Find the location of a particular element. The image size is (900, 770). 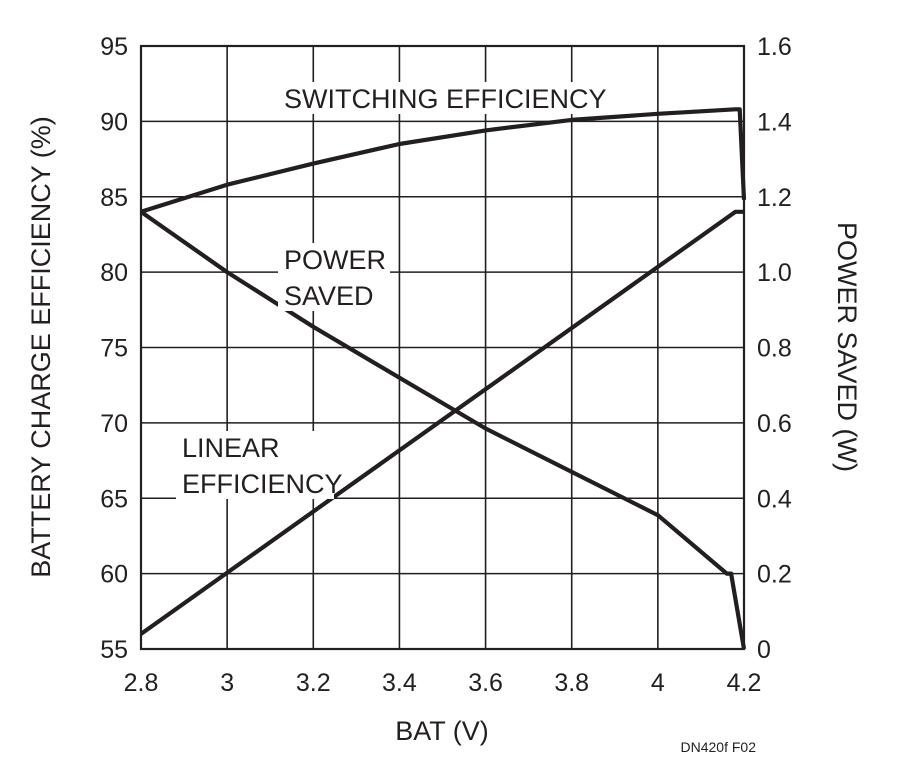

y-tick-label: 65 is located at coordinates (114, 499).